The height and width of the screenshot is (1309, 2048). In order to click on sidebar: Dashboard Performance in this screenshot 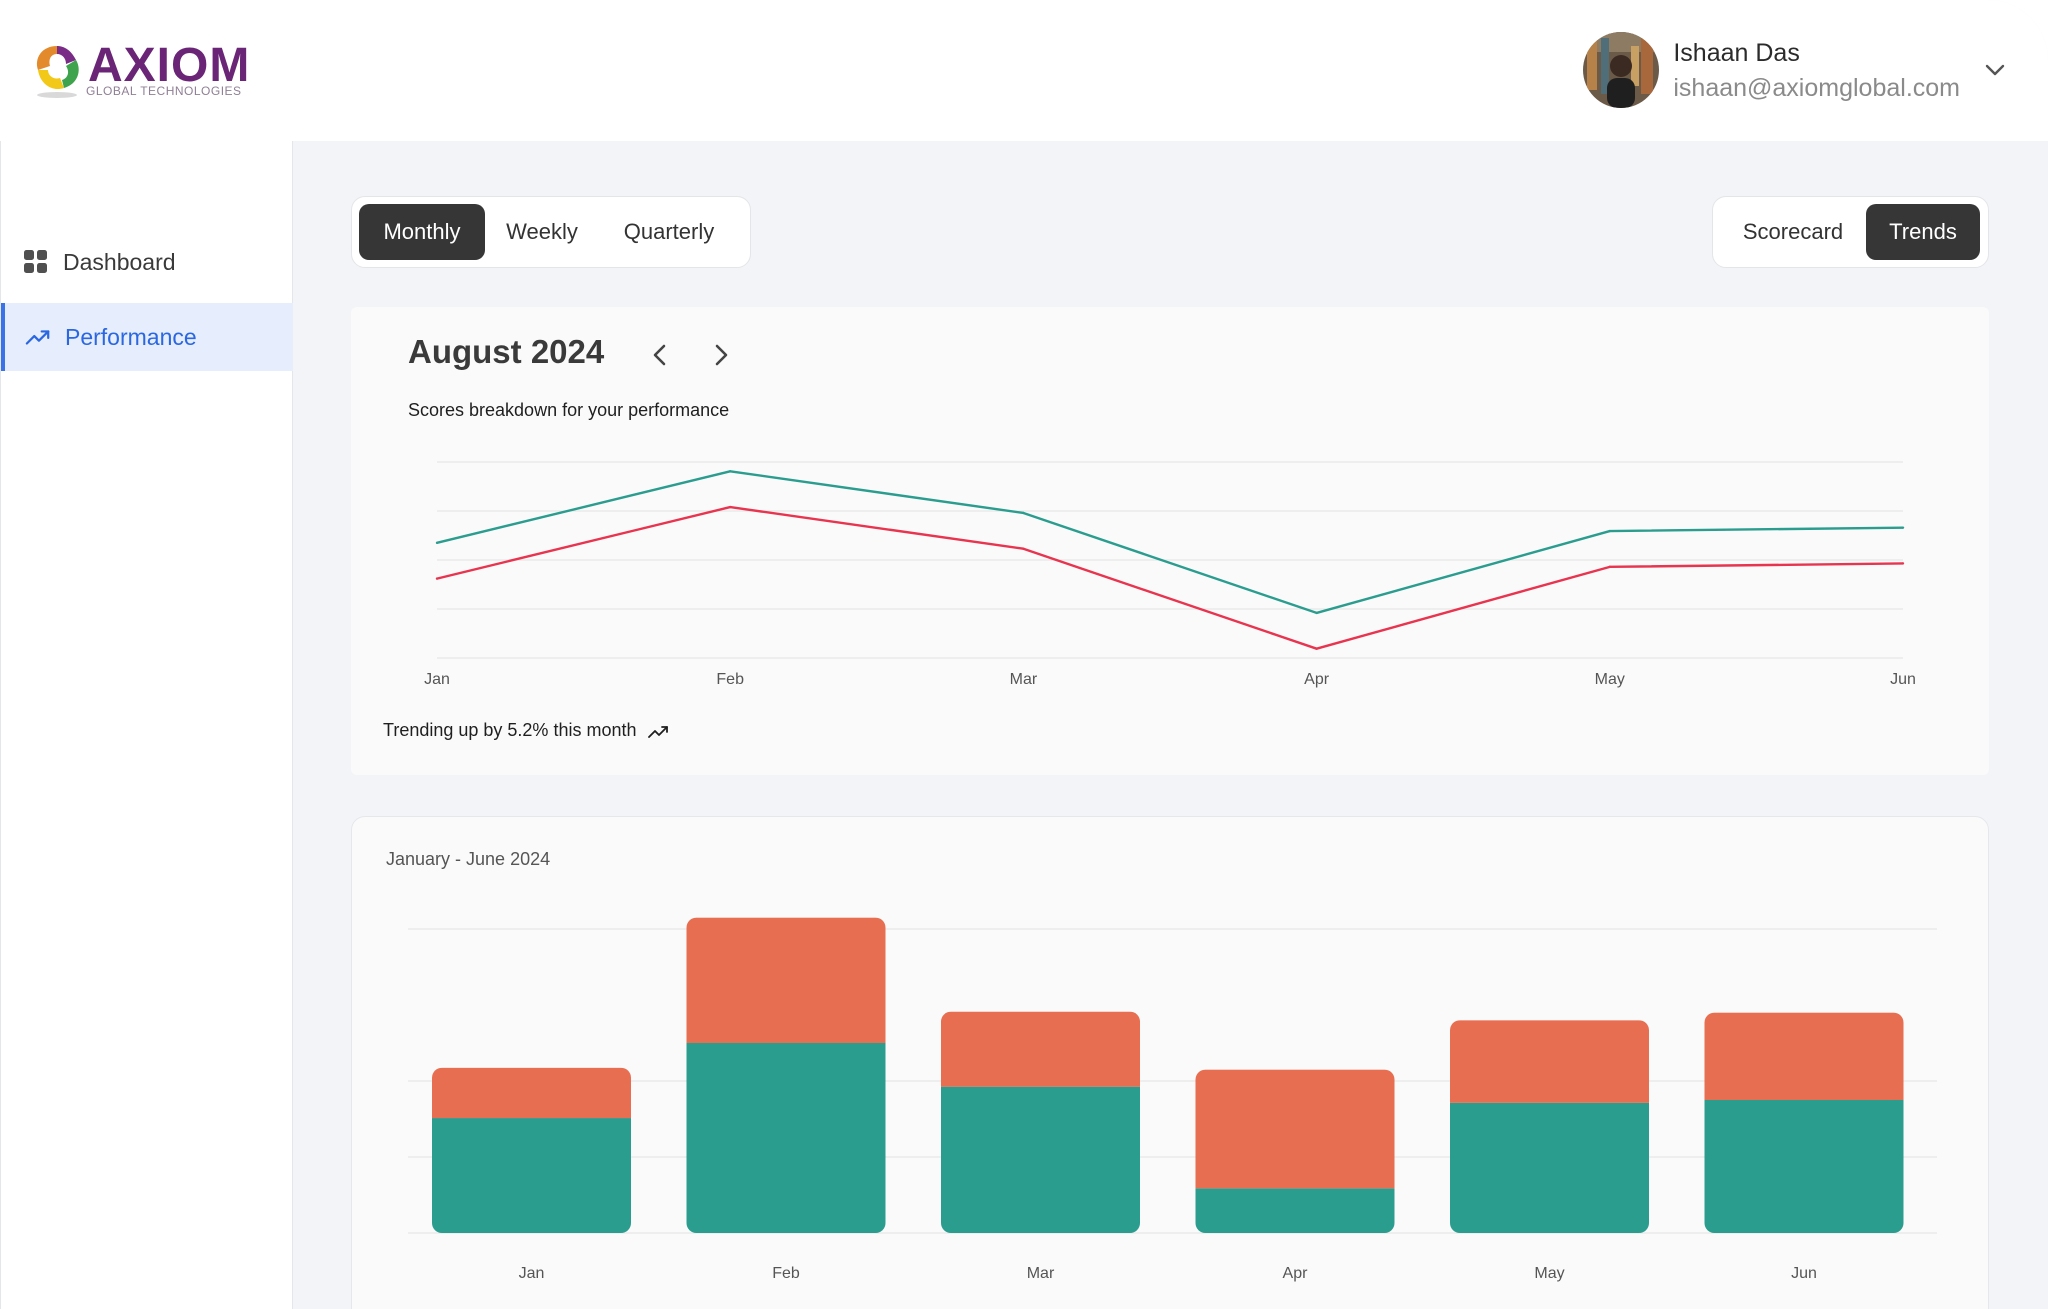, I will do `click(146, 725)`.